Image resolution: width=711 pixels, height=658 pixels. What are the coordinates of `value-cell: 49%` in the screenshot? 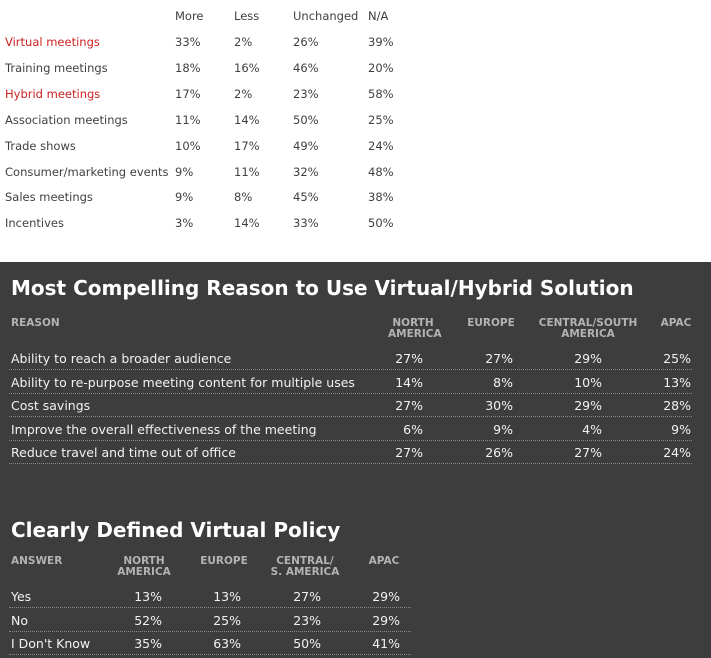 It's located at (306, 145).